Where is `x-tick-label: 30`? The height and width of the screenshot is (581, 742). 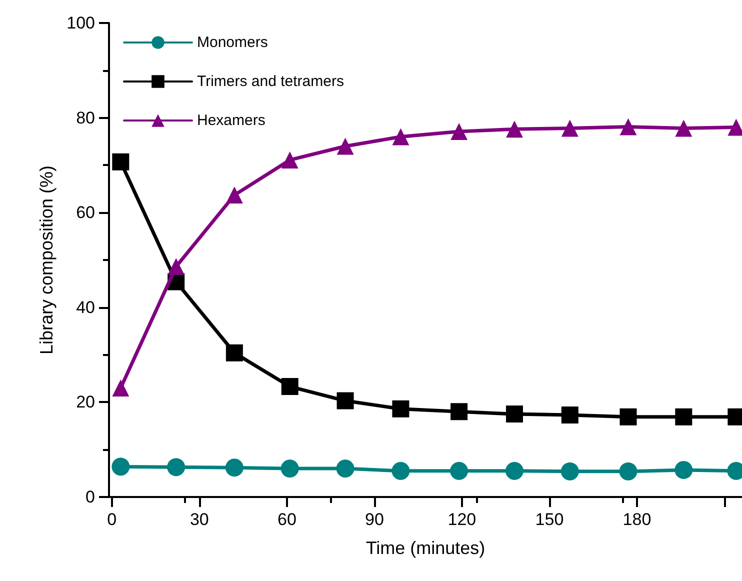 x-tick-label: 30 is located at coordinates (199, 519).